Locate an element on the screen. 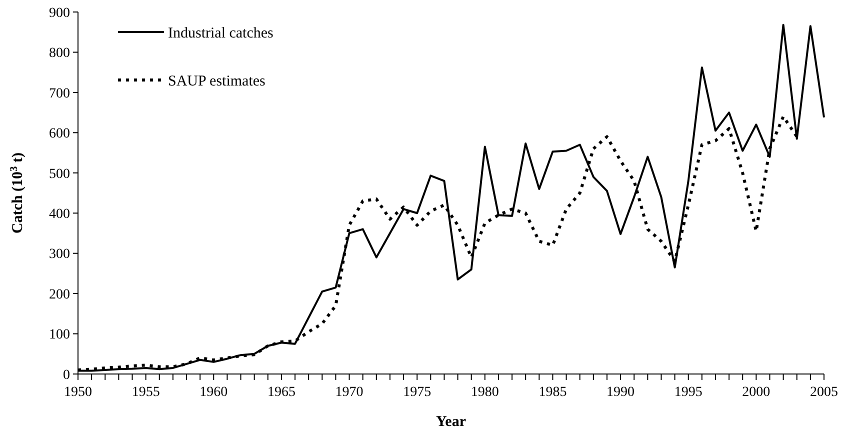 This screenshot has height=438, width=848. x-tick-label: 1950 is located at coordinates (78, 392).